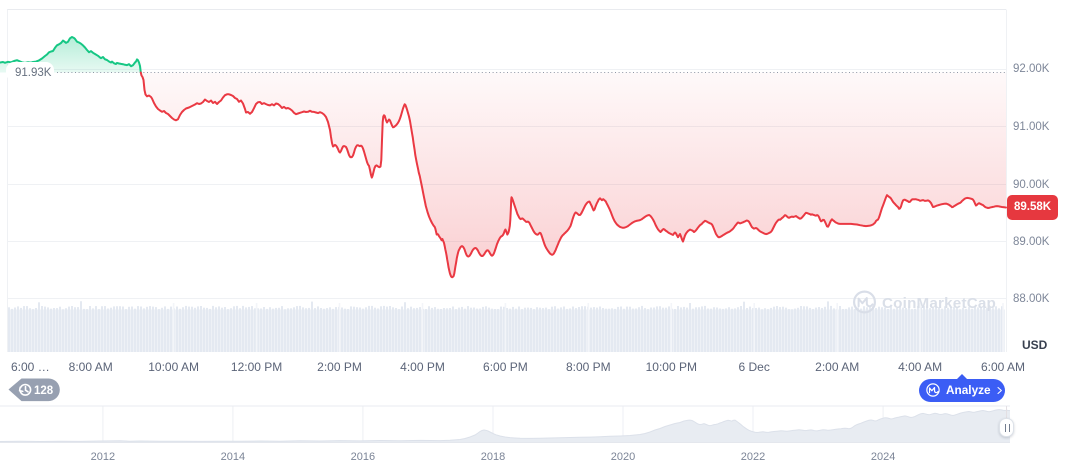  What do you see at coordinates (939, 303) in the screenshot?
I see `svg-text: CoinMarketCap` at bounding box center [939, 303].